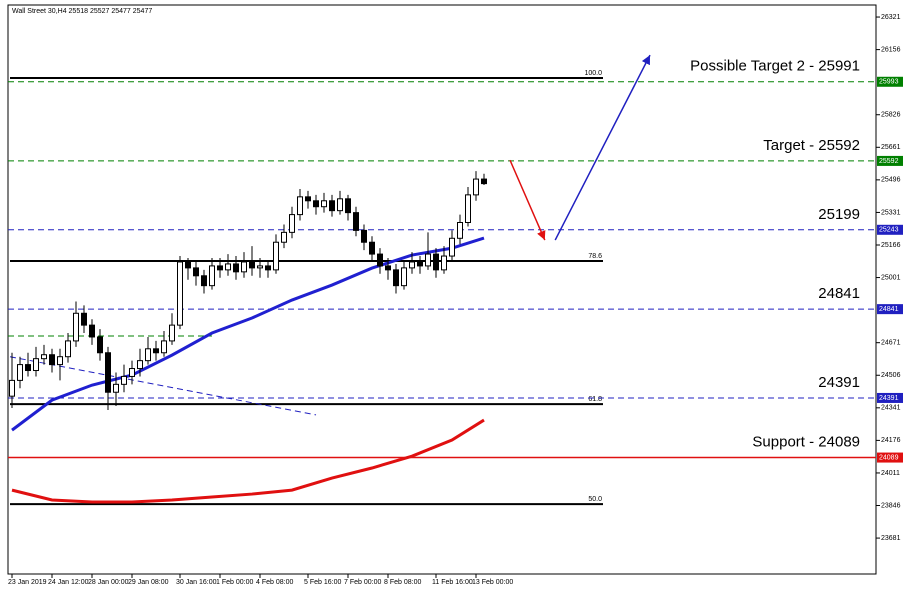 This screenshot has height=600, width=916. What do you see at coordinates (402, 582) in the screenshot?
I see `x-tick-label: 8 Feb 08:00` at bounding box center [402, 582].